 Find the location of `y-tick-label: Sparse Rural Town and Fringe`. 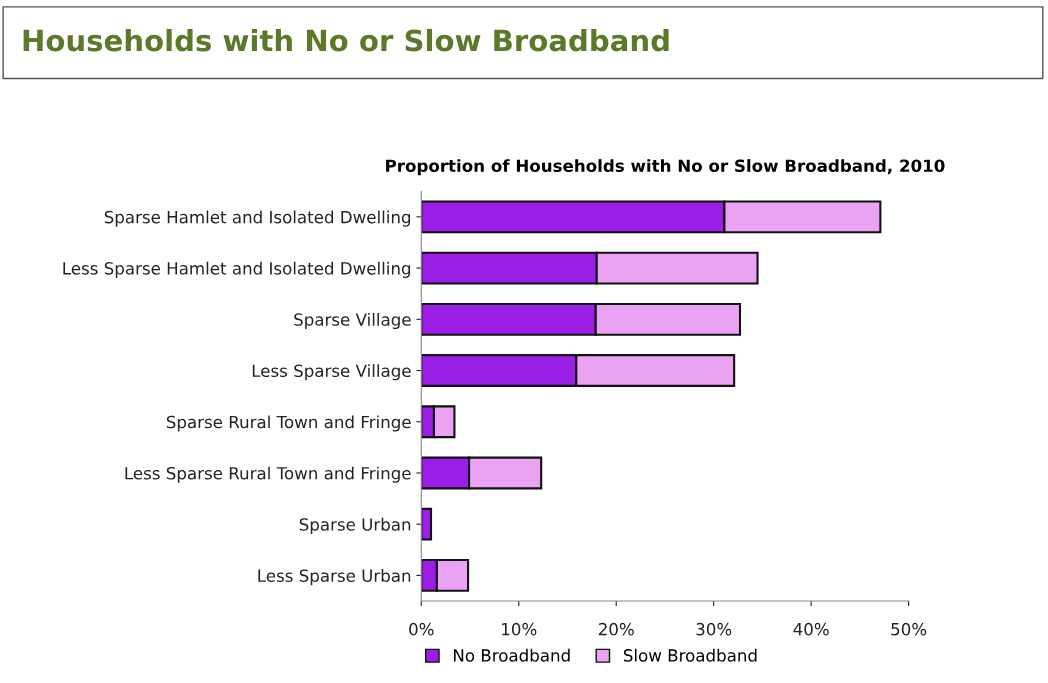

y-tick-label: Sparse Rural Town and Fringe is located at coordinates (288, 423).